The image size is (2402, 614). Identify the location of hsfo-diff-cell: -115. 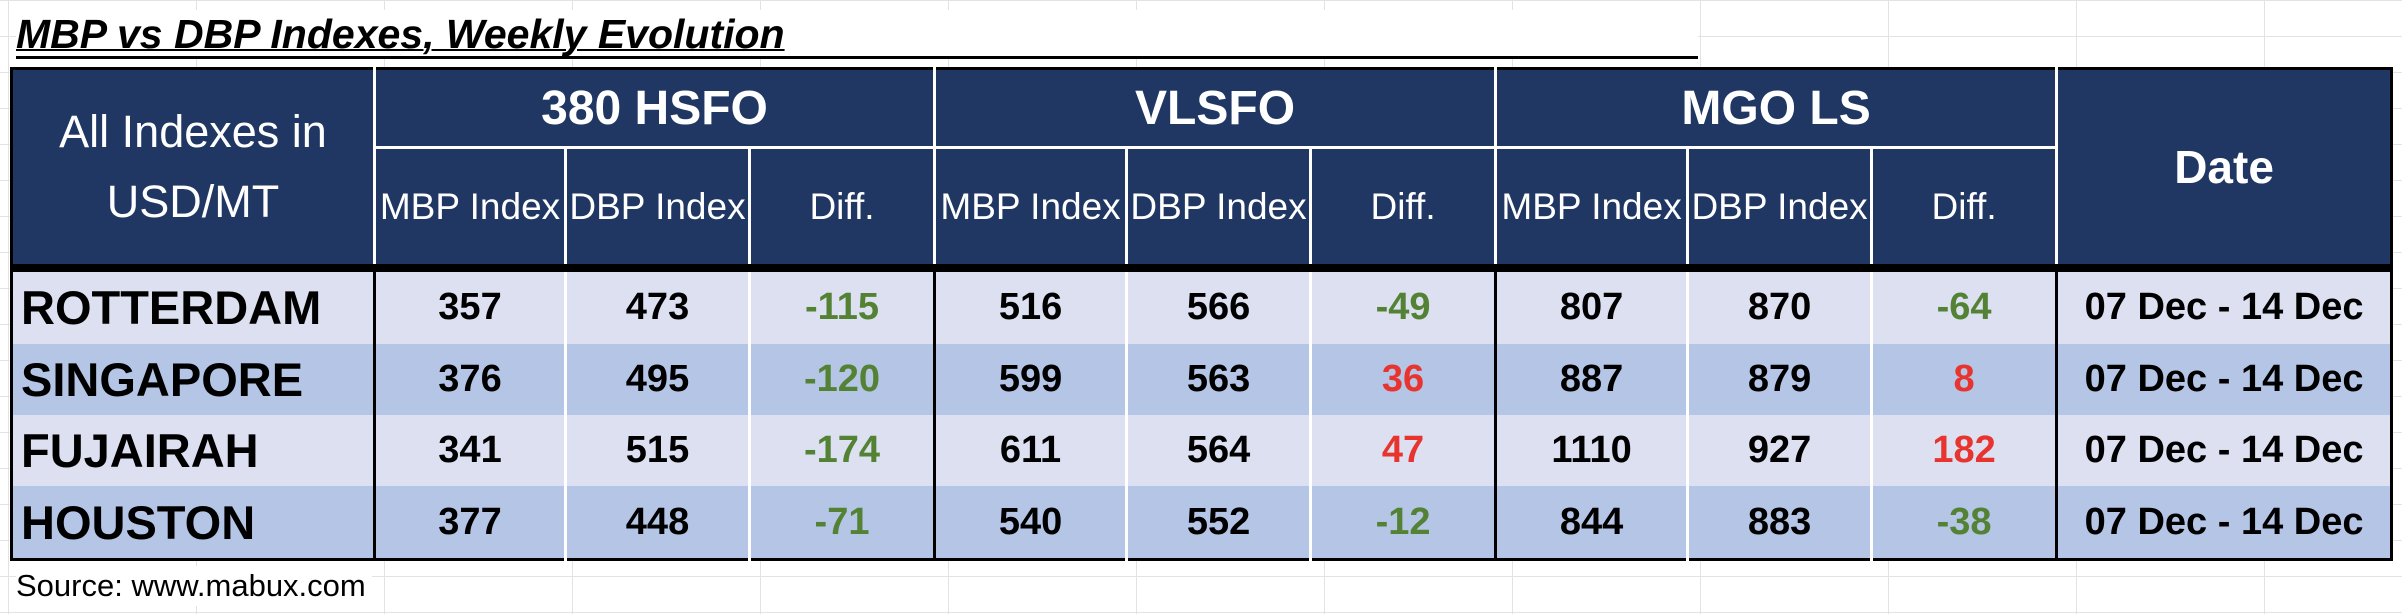
(843, 306).